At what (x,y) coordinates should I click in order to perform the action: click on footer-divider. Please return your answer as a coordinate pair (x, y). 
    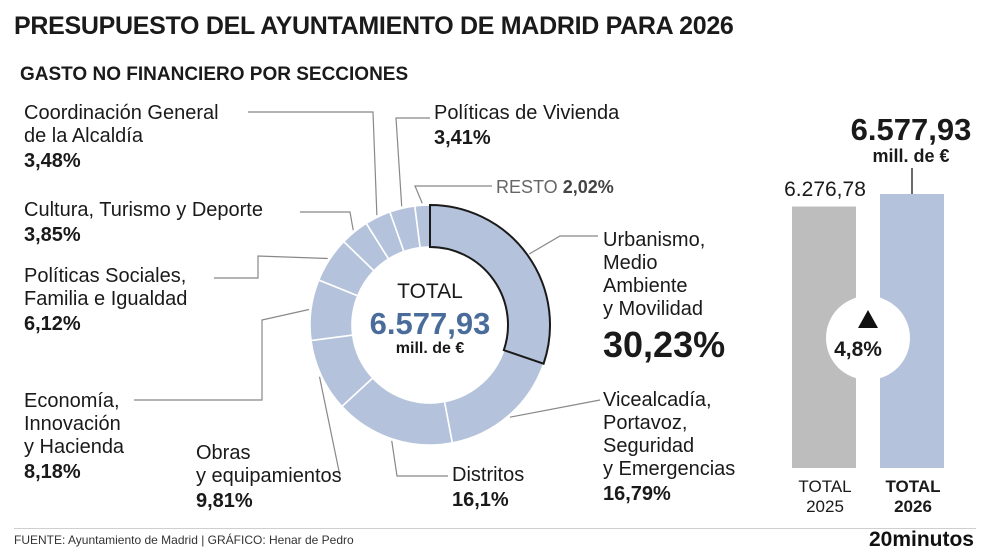
    Looking at the image, I should click on (495, 528).